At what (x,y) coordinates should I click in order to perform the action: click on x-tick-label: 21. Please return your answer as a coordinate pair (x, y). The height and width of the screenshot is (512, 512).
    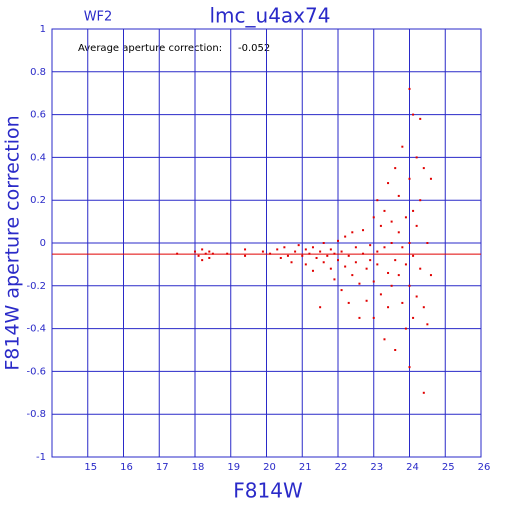
    Looking at the image, I should click on (305, 467).